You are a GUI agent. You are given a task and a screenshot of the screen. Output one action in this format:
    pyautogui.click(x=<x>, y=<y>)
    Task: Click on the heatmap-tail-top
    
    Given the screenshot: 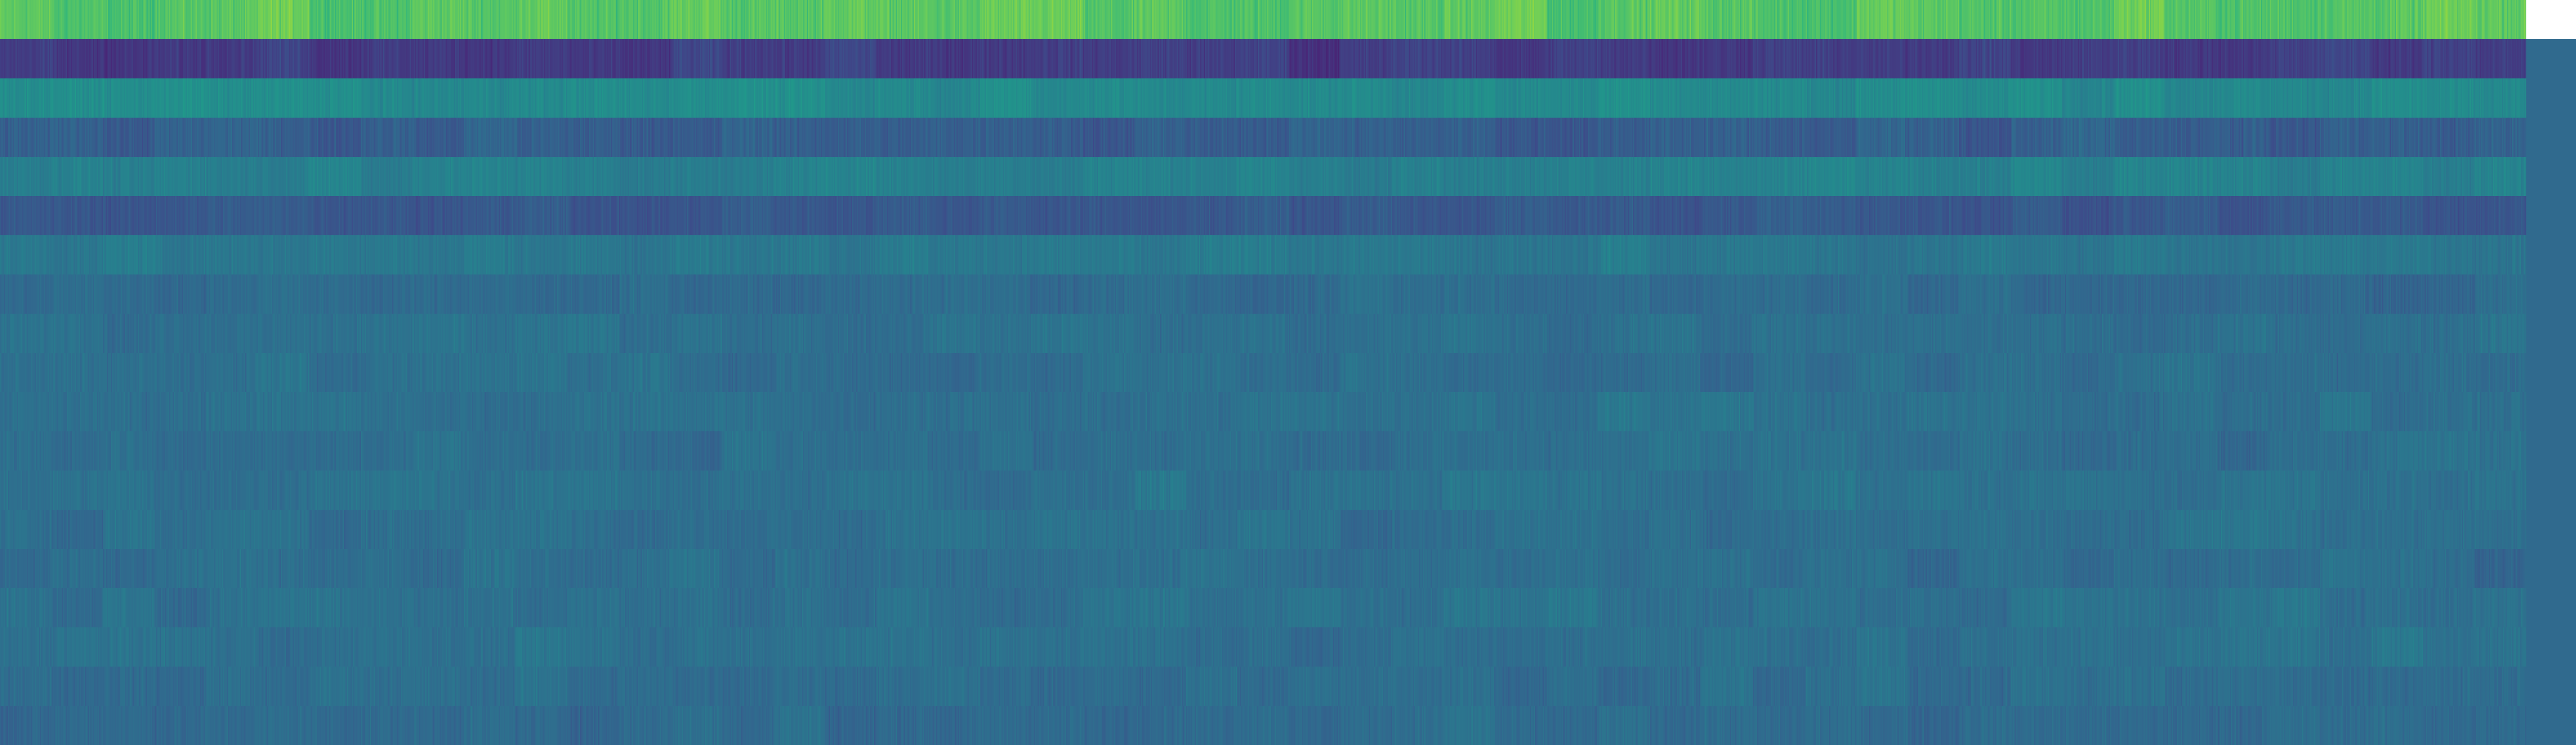 What is the action you would take?
    pyautogui.click(x=2551, y=19)
    